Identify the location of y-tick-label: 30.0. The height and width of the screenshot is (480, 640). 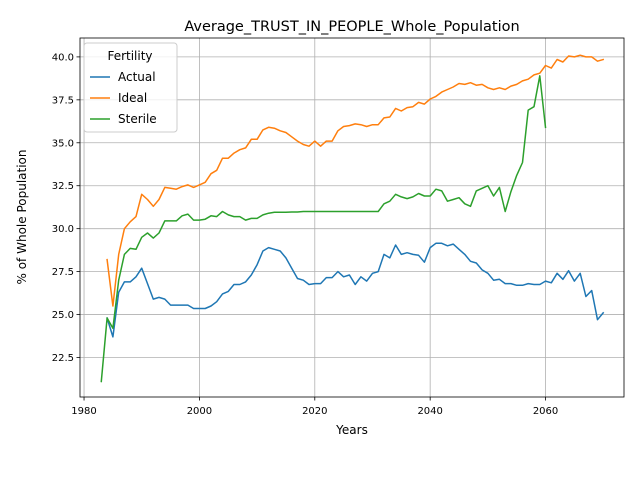
(63, 229).